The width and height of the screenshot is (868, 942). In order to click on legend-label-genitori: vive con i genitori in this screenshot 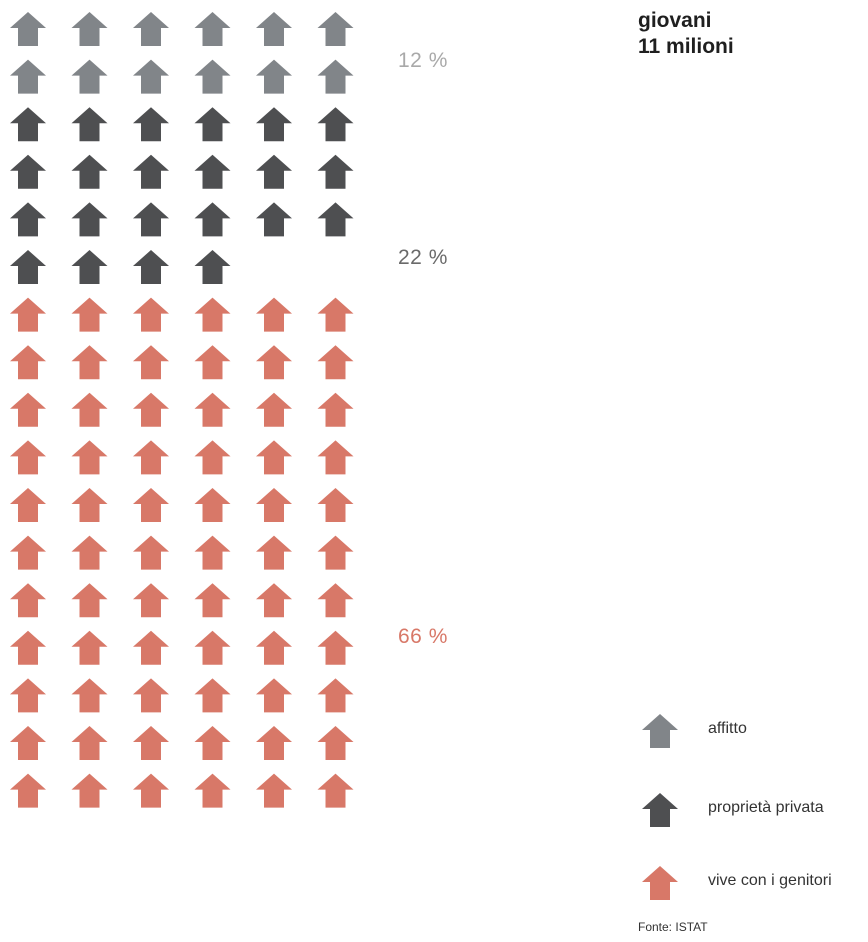, I will do `click(770, 880)`.